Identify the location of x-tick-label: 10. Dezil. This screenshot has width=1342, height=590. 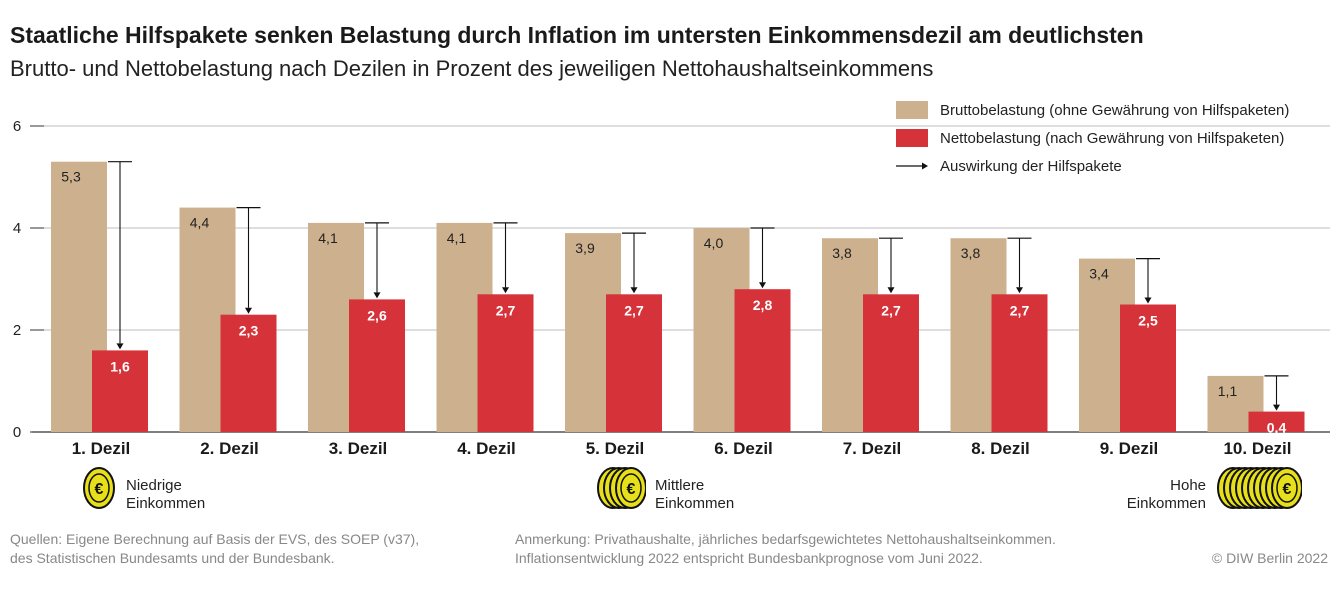
(1257, 448).